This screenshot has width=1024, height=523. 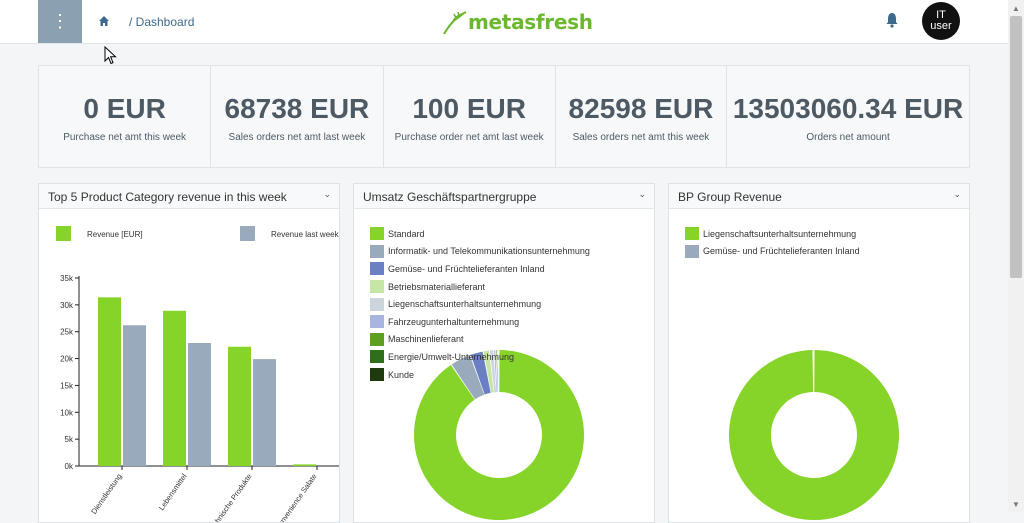 What do you see at coordinates (305, 234) in the screenshot?
I see `legend-label: Revenue last week` at bounding box center [305, 234].